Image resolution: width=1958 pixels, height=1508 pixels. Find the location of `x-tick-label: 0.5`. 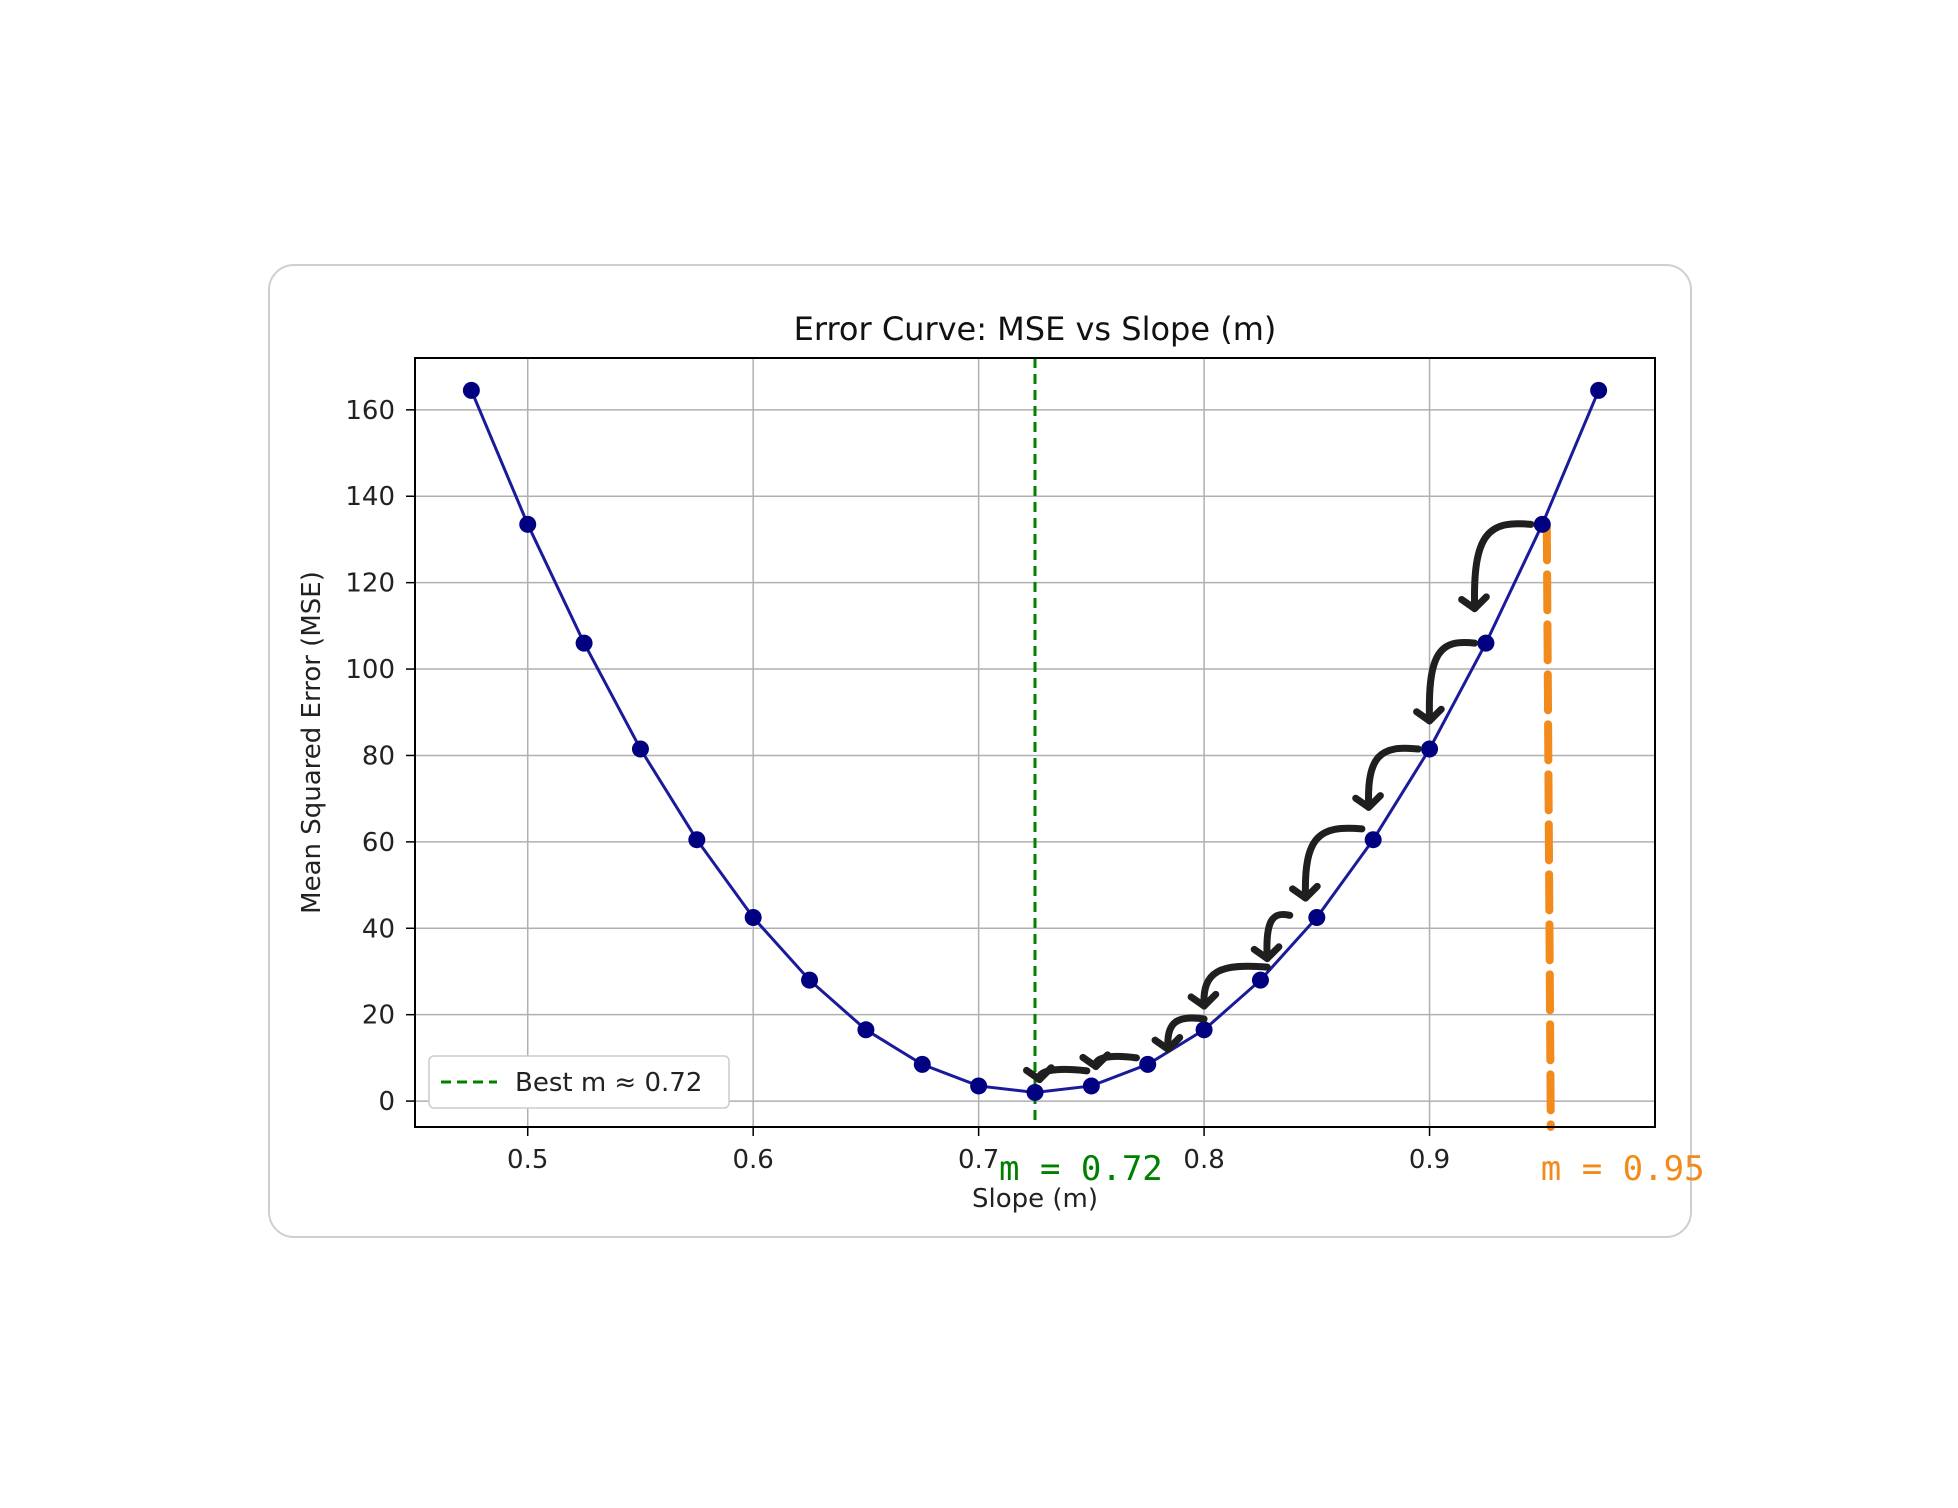

x-tick-label: 0.5 is located at coordinates (527, 1160).